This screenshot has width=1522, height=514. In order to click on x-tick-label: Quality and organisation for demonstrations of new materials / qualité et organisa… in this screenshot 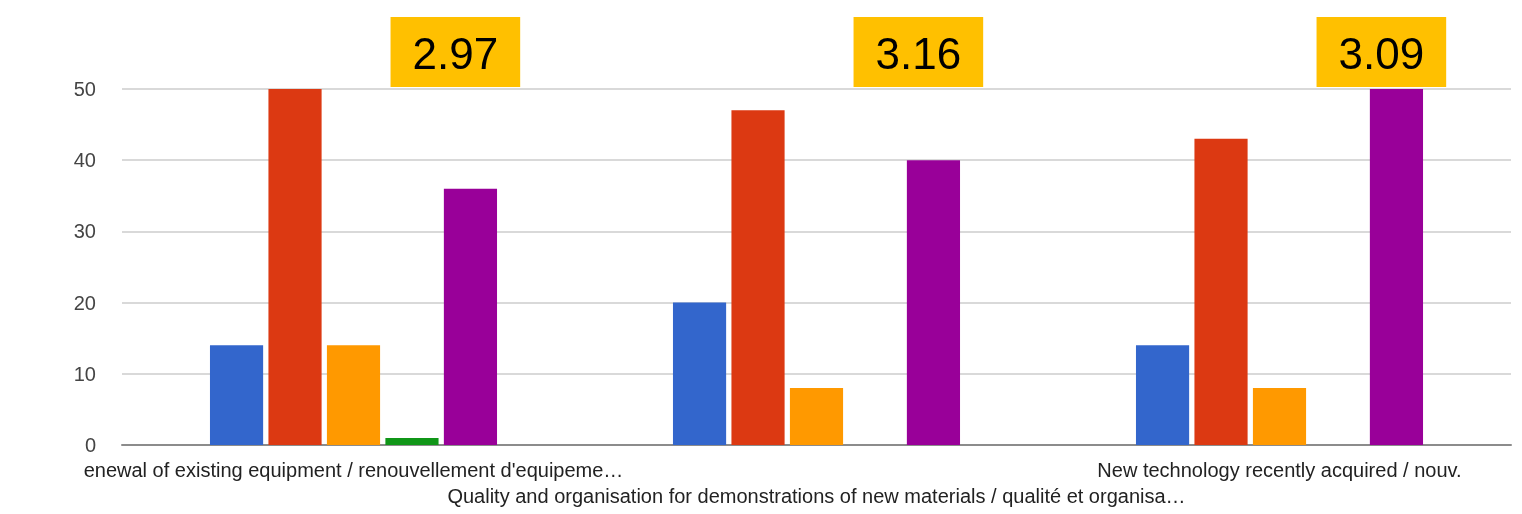, I will do `click(816, 496)`.